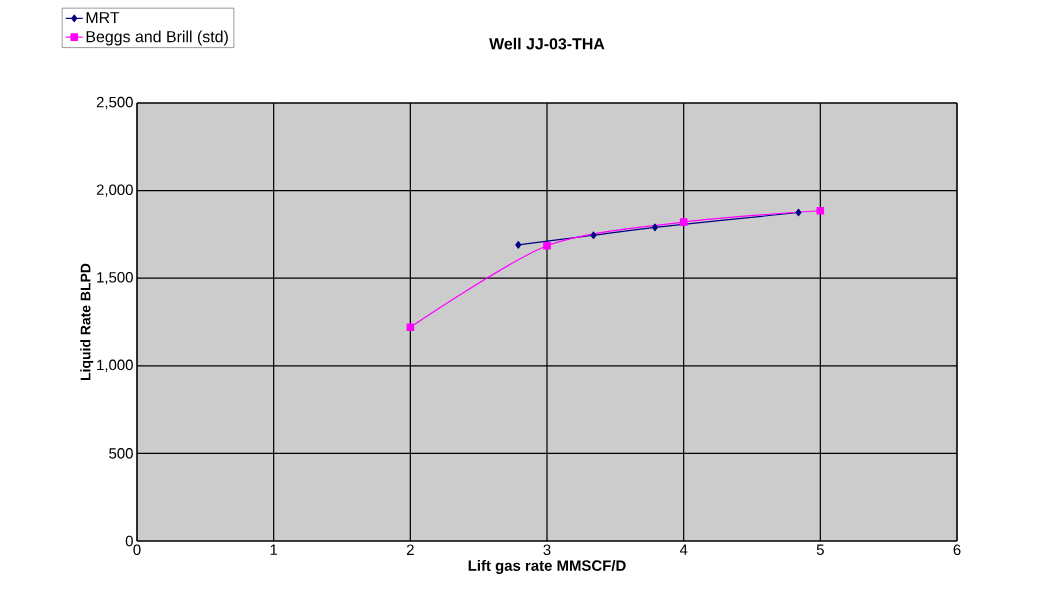 The width and height of the screenshot is (1046, 603). I want to click on x-axis-title: Lift gas rate MMSCF/D, so click(547, 566).